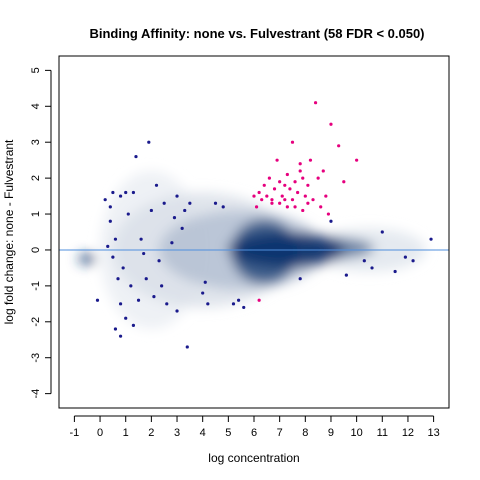 Image resolution: width=480 pixels, height=480 pixels. What do you see at coordinates (382, 433) in the screenshot?
I see `x-tick-label: 11` at bounding box center [382, 433].